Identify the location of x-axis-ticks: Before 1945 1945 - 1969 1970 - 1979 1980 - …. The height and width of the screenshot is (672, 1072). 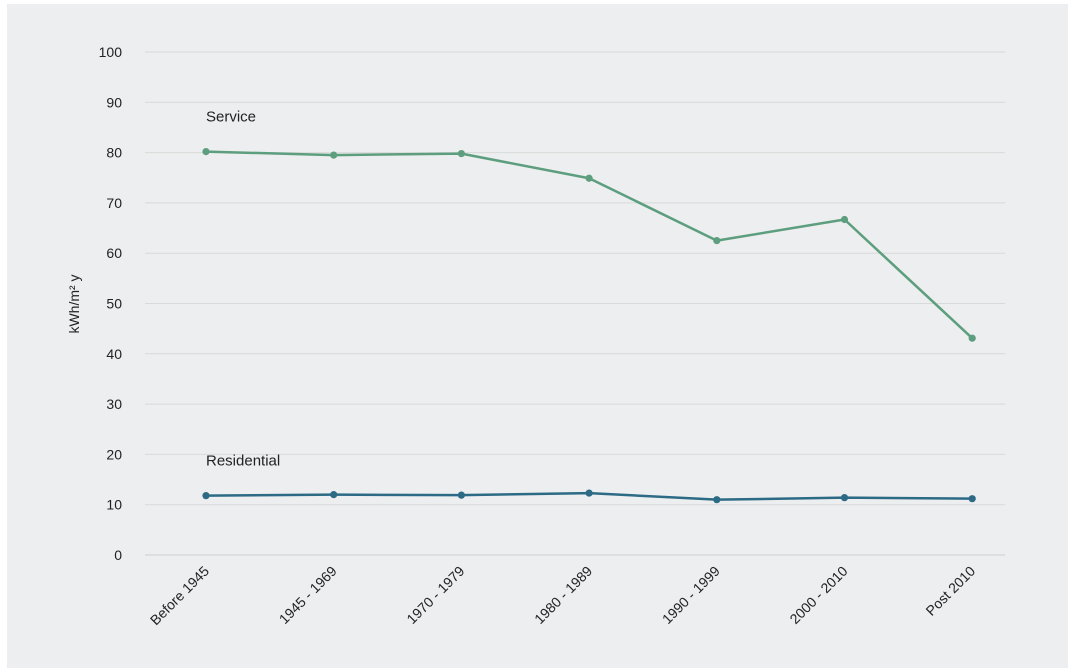
(563, 595).